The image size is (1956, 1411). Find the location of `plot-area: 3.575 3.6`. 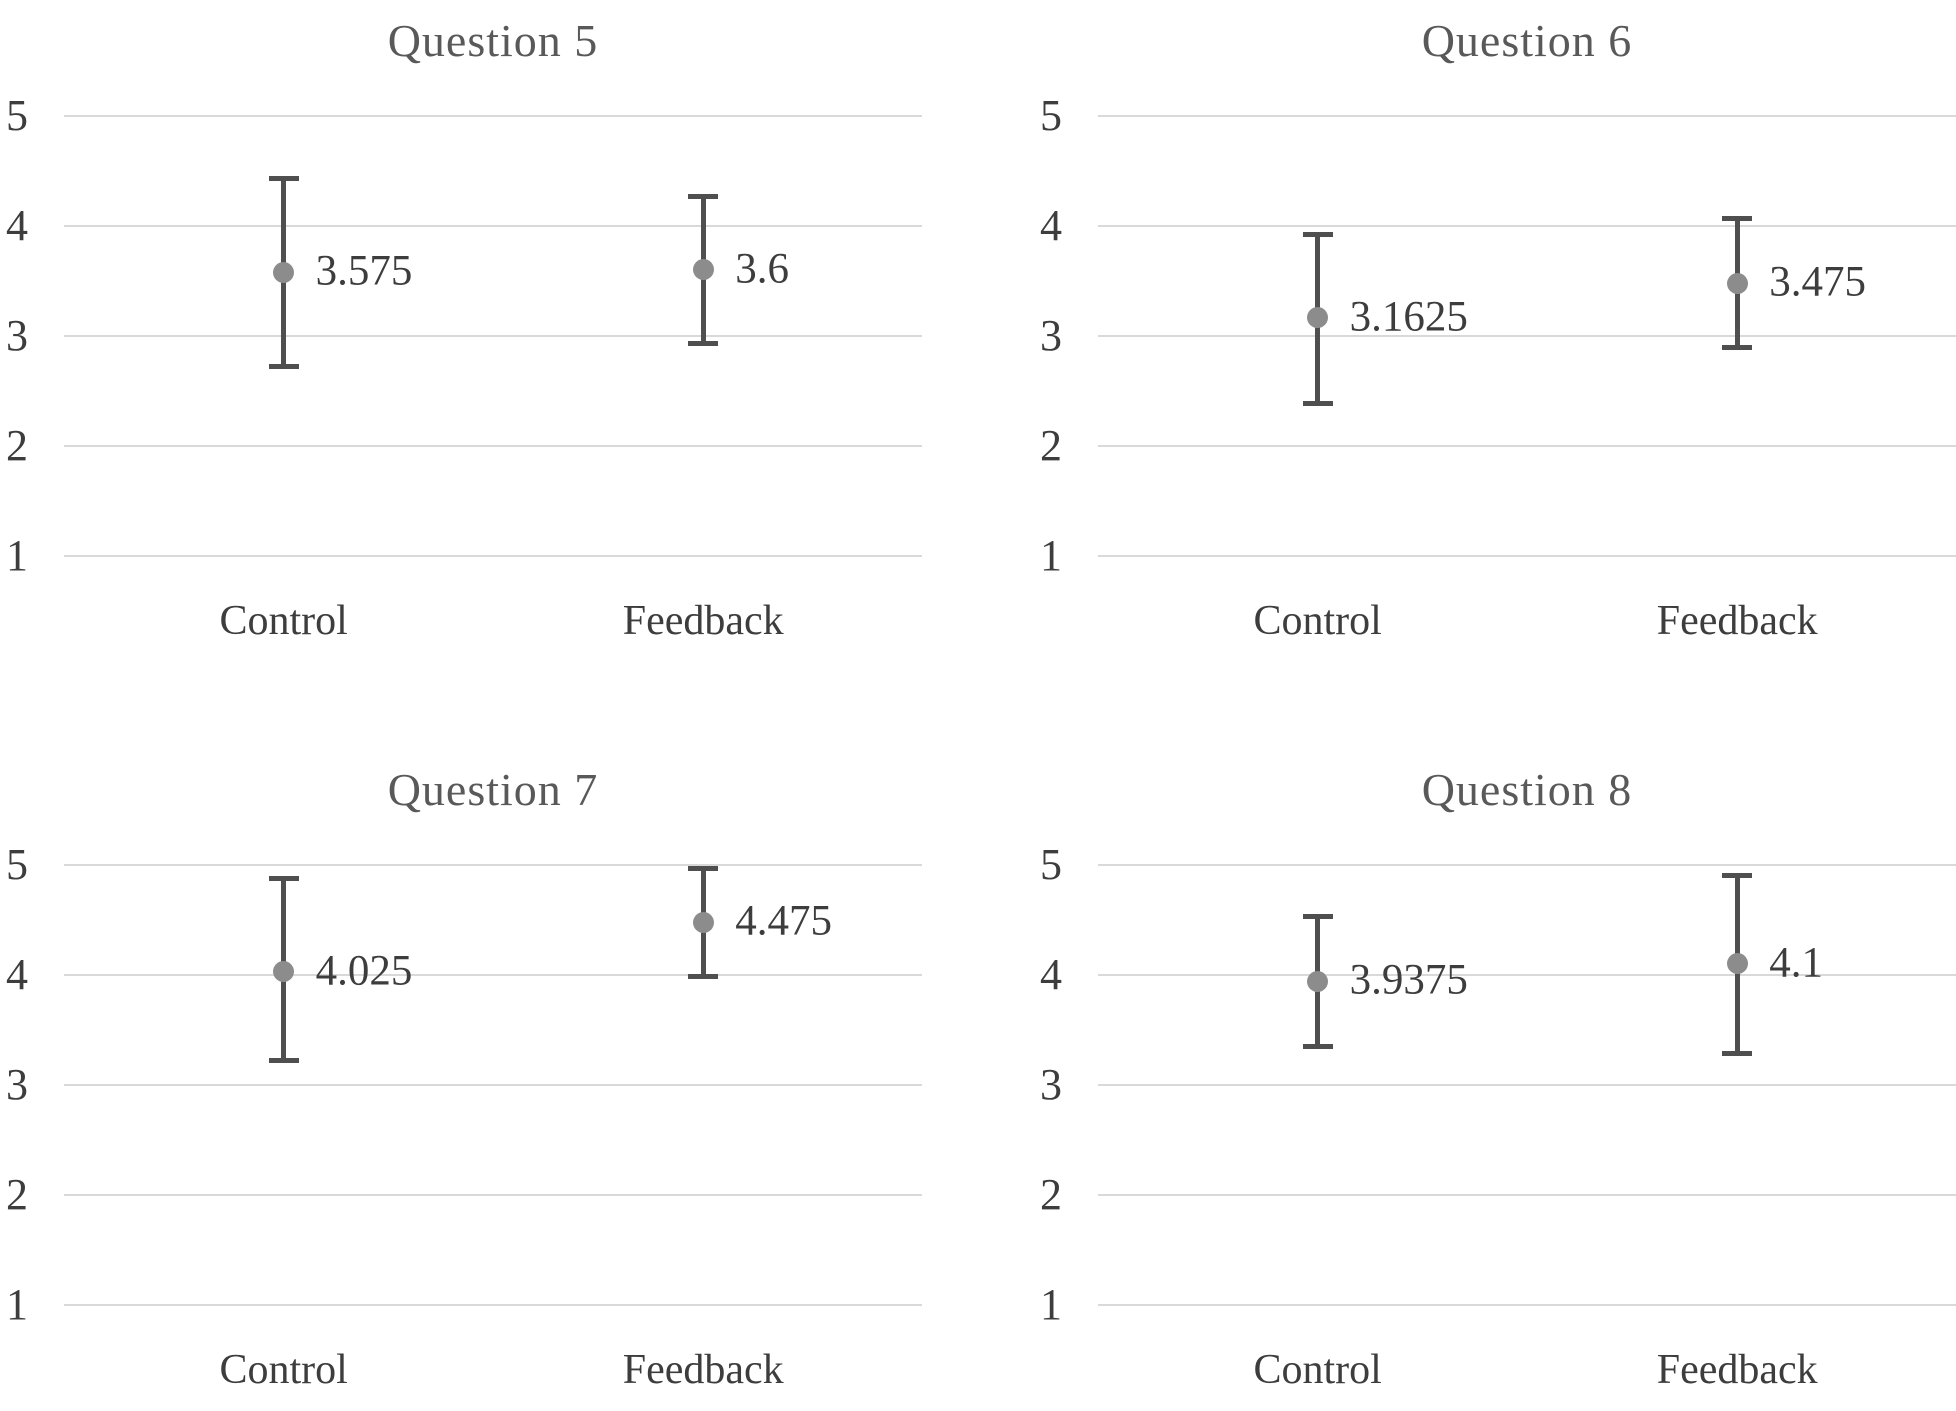

plot-area: 3.575 3.6 is located at coordinates (493, 335).